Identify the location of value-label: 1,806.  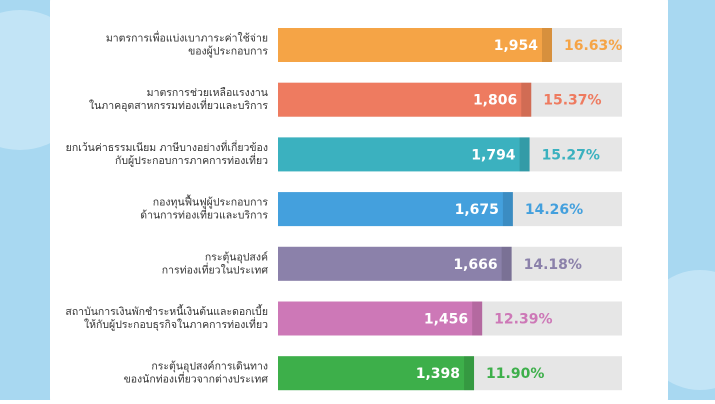
(495, 101).